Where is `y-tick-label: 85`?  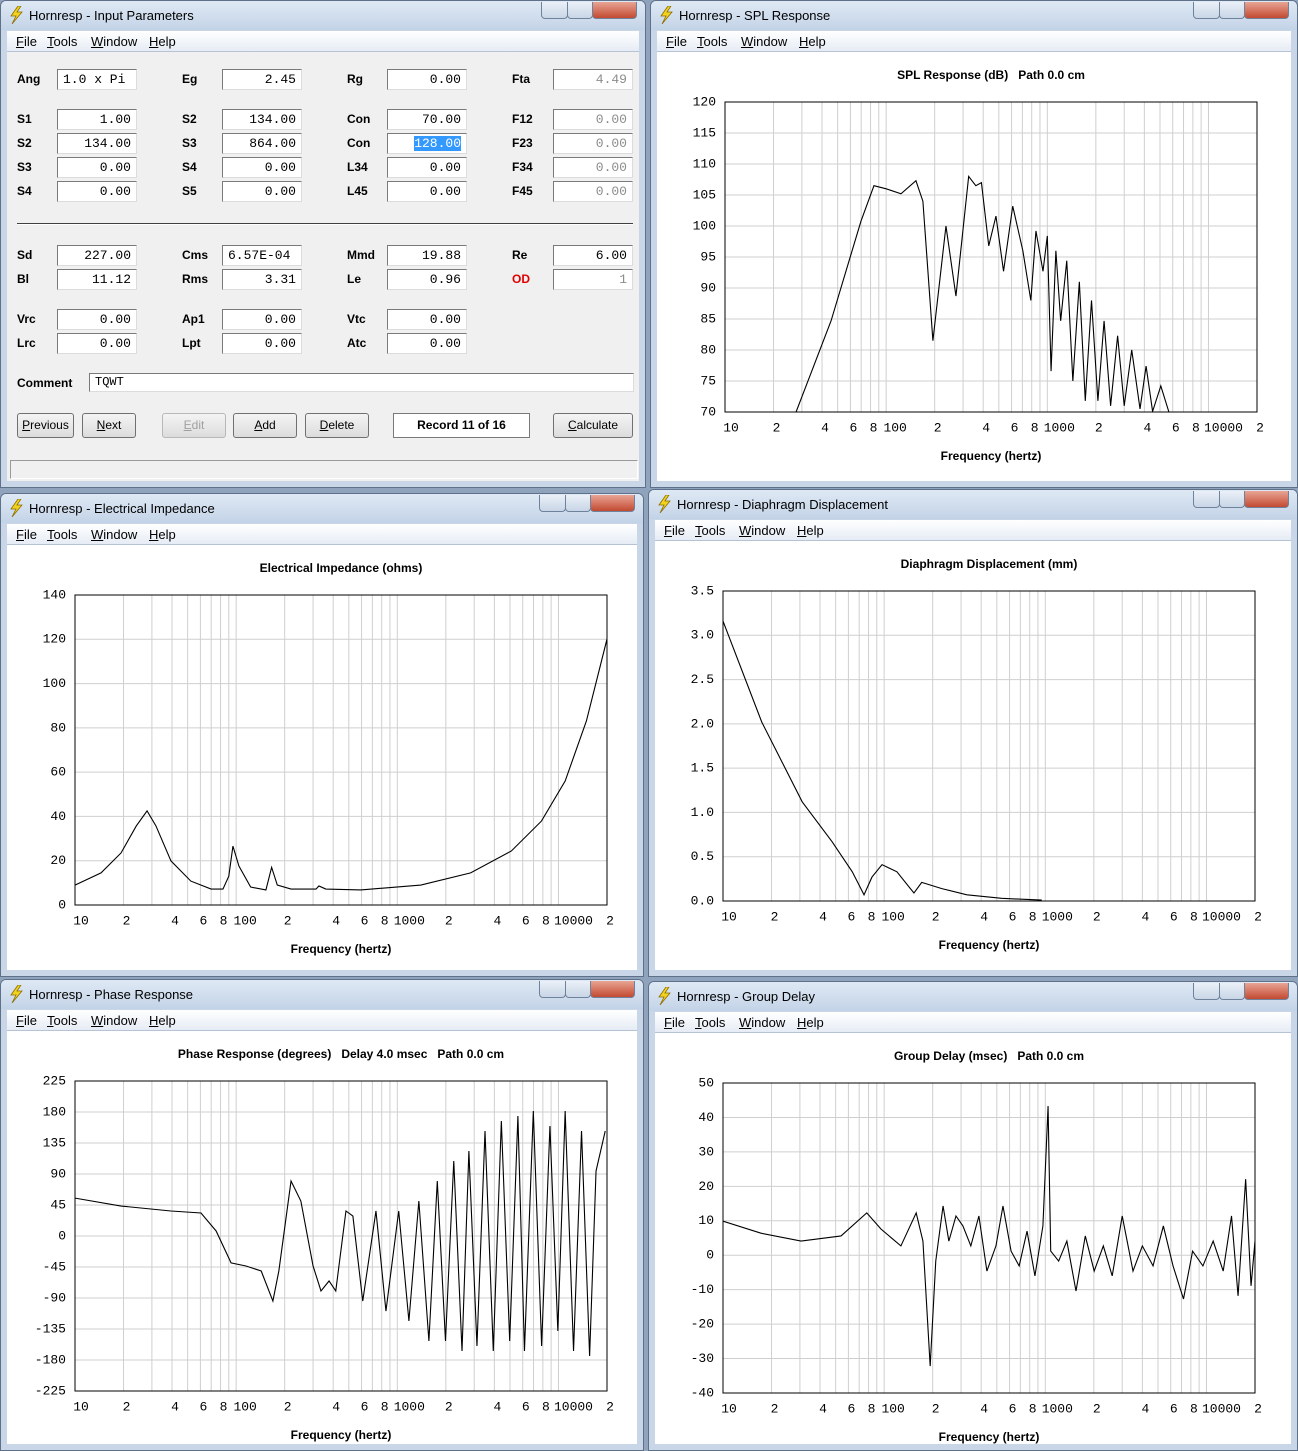
y-tick-label: 85 is located at coordinates (708, 318).